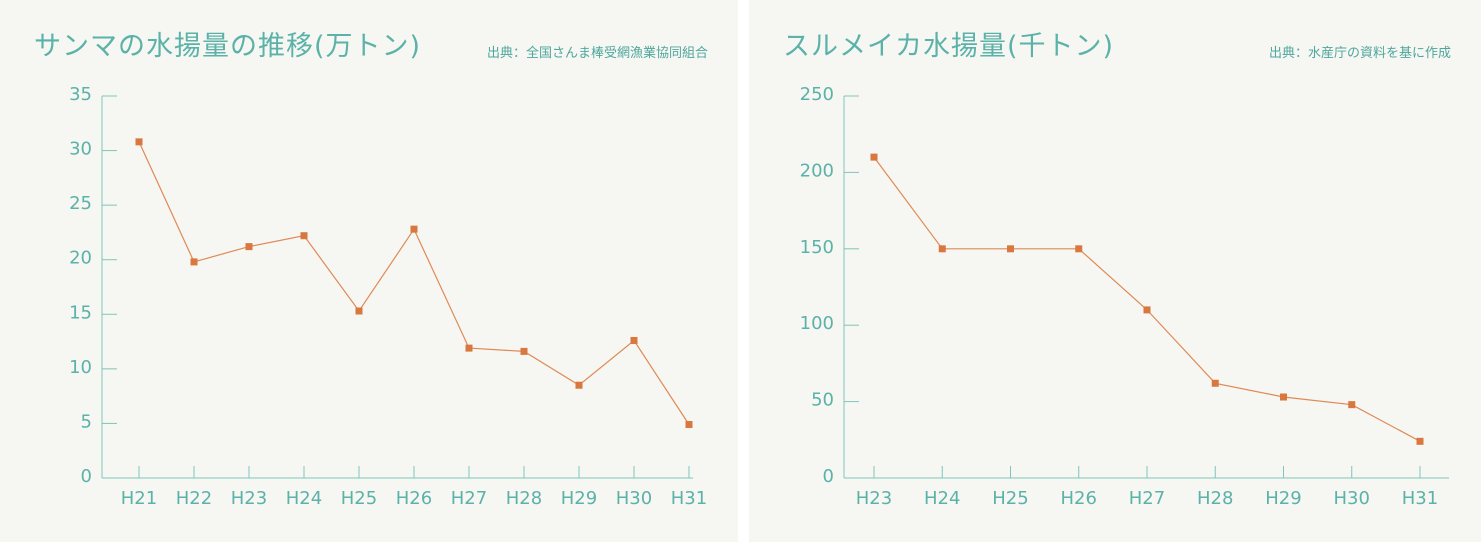 The height and width of the screenshot is (542, 1481). I want to click on y-tick-label: 100, so click(817, 323).